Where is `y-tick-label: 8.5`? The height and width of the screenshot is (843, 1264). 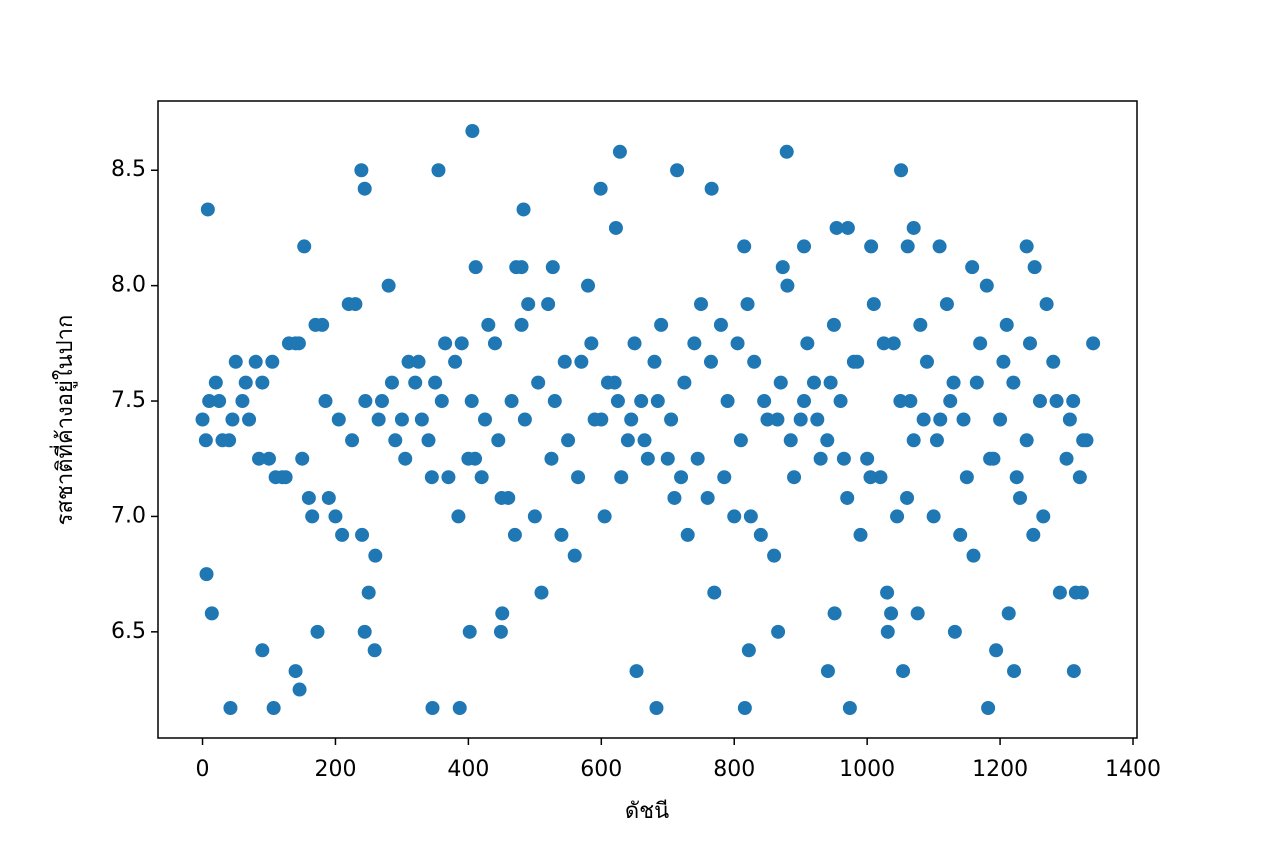
y-tick-label: 8.5 is located at coordinates (128, 169).